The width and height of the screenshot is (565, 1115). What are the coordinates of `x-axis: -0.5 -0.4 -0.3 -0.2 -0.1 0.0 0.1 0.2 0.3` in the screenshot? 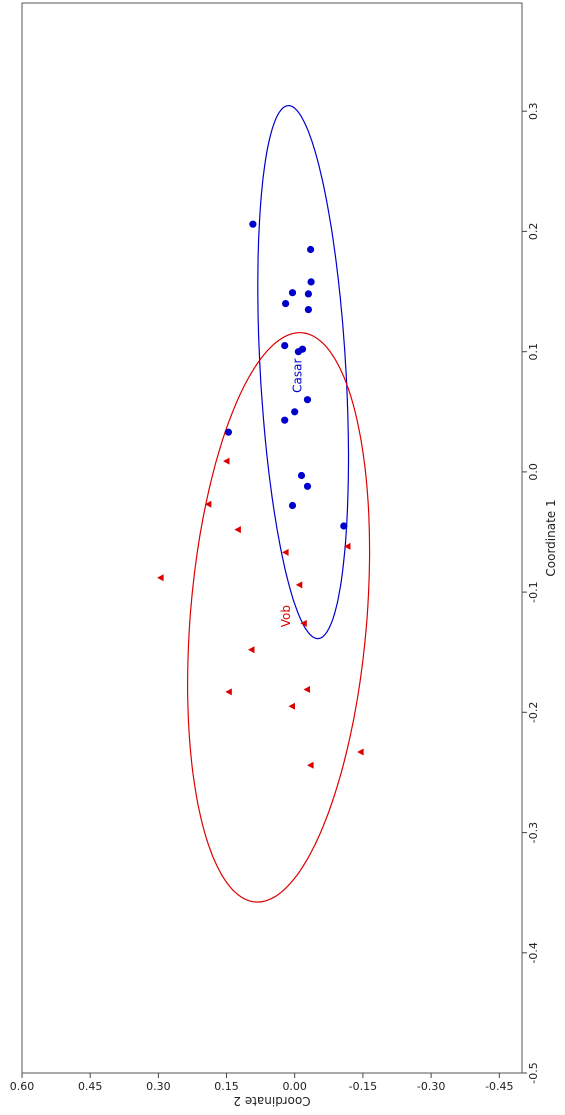 It's located at (531, 593).